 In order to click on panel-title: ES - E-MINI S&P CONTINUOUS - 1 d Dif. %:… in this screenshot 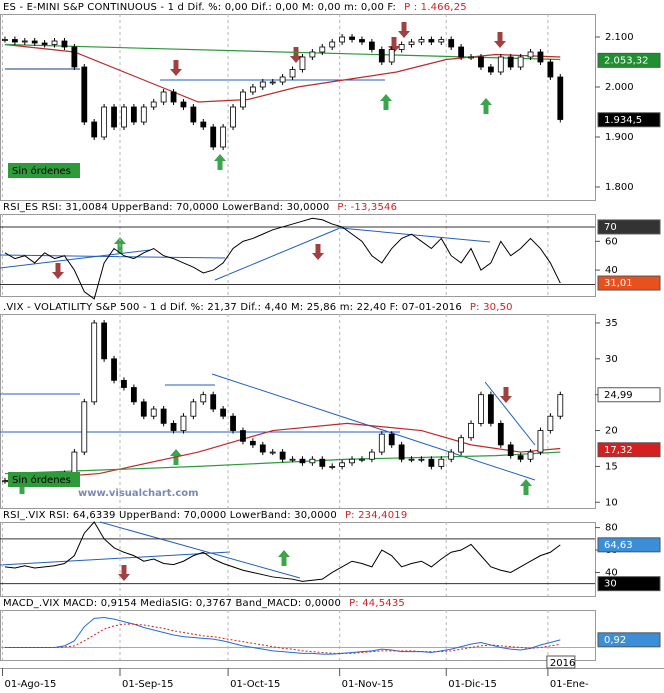, I will do `click(199, 7)`.